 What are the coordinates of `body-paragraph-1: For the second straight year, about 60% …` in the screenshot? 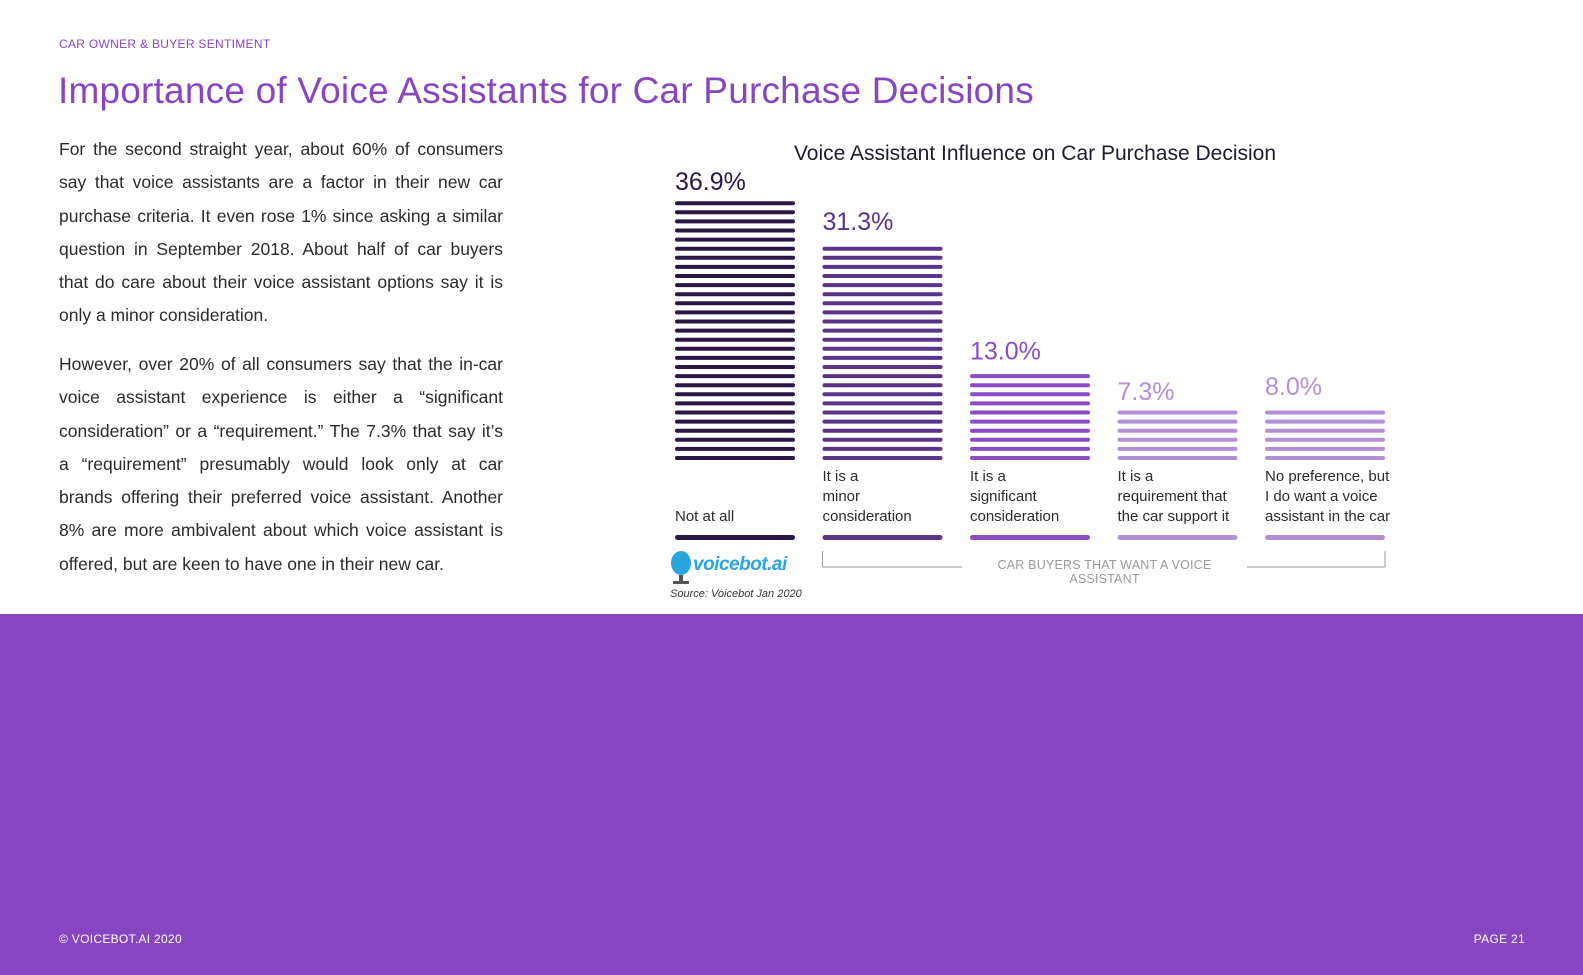 It's located at (281, 232).